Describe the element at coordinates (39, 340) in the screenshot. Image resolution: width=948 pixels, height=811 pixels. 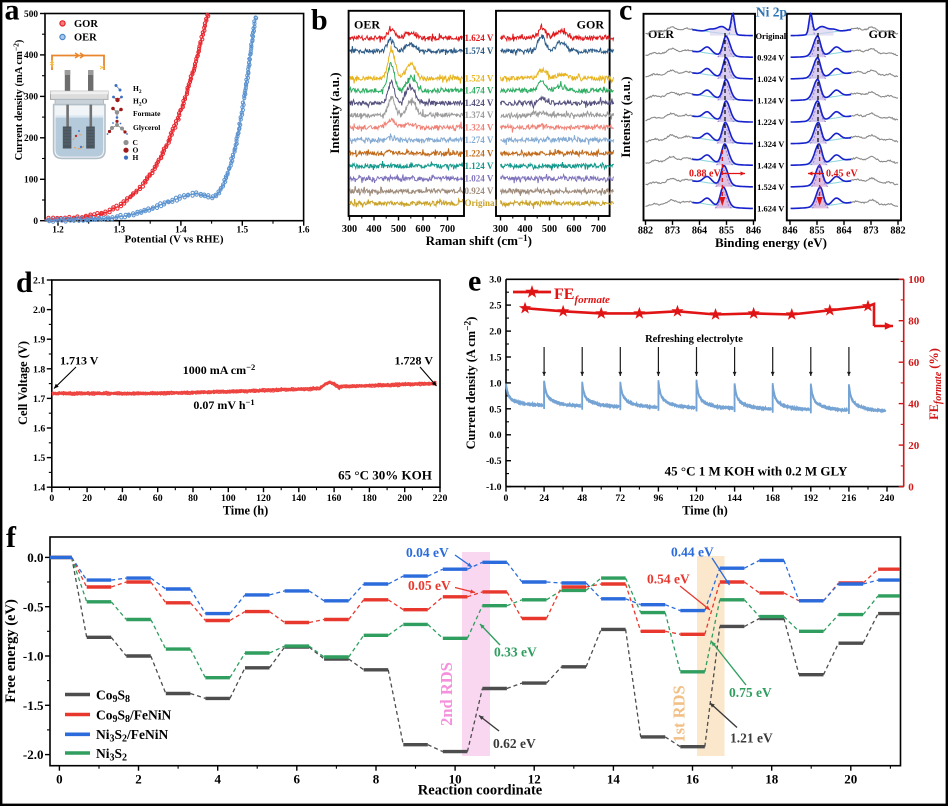
I see `svg-text: 1.9` at that location.